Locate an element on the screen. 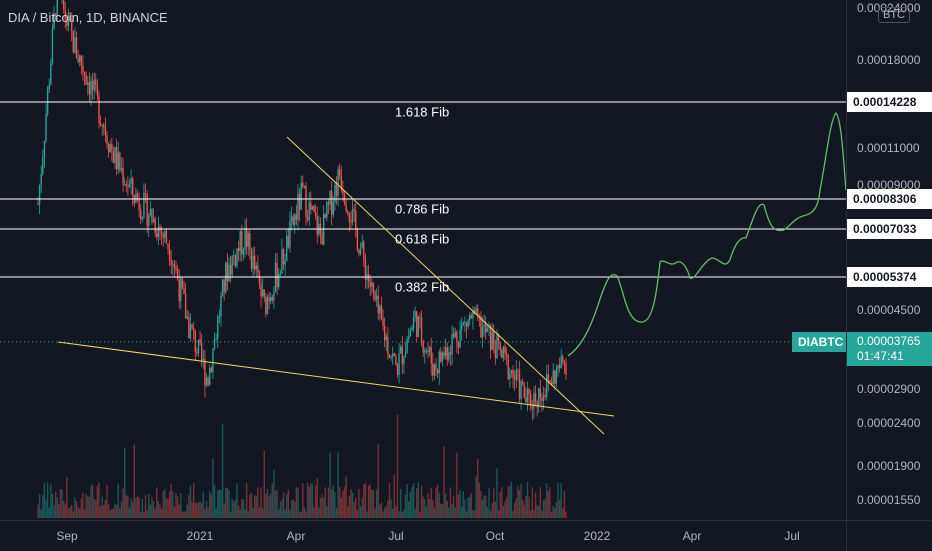  support-trendline is located at coordinates (336, 379).